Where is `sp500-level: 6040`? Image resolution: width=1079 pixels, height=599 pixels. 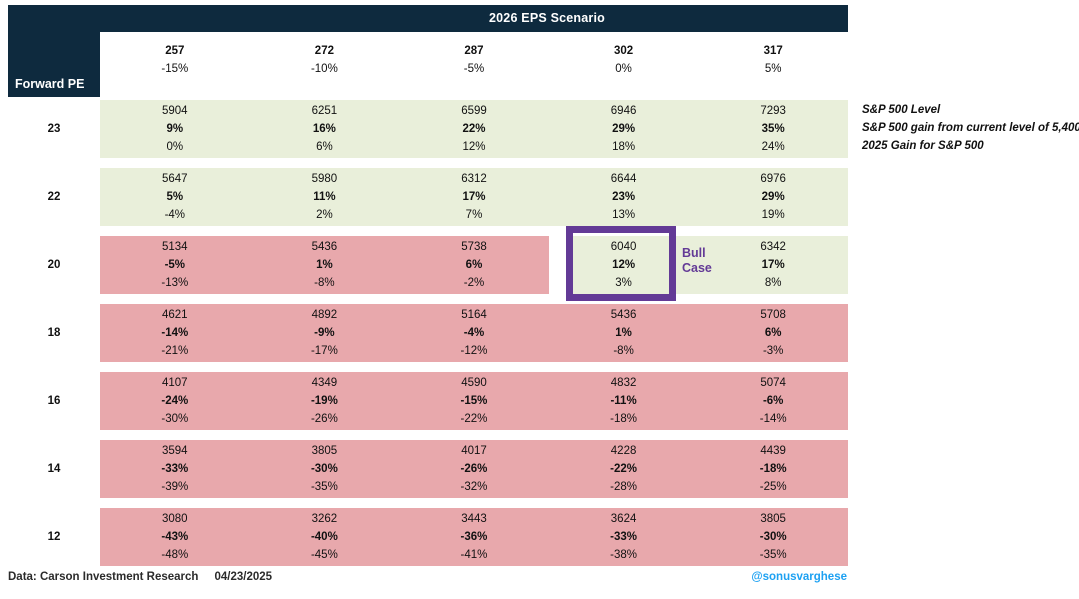
sp500-level: 6040 is located at coordinates (623, 247).